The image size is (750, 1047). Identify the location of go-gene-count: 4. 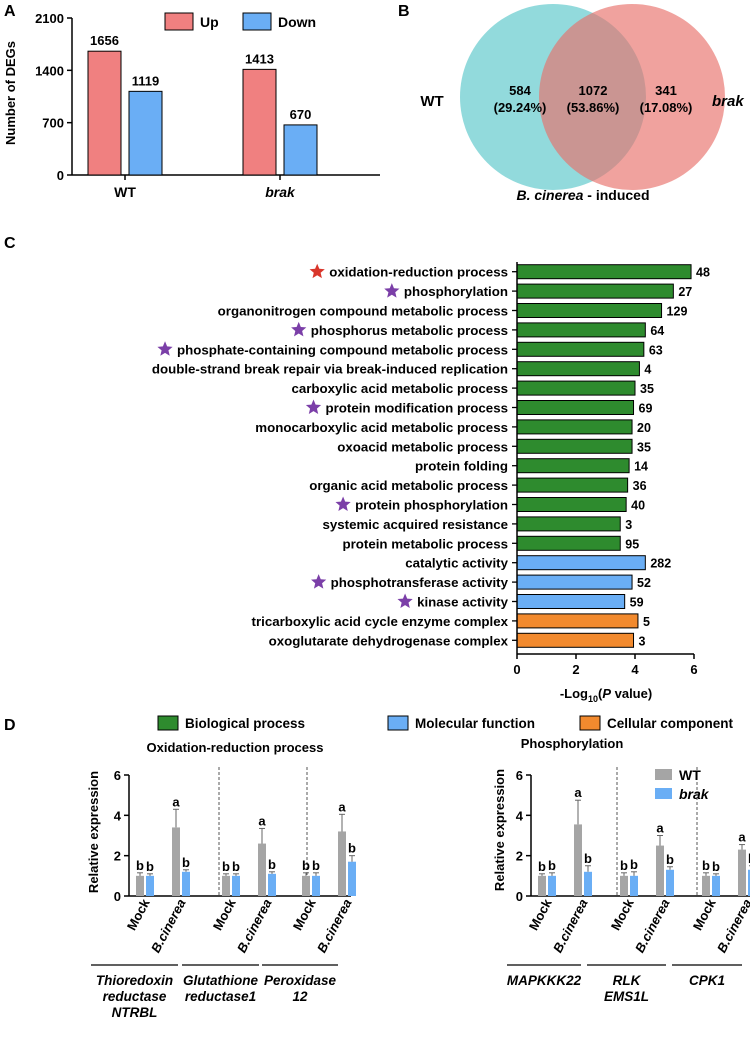
(647, 370).